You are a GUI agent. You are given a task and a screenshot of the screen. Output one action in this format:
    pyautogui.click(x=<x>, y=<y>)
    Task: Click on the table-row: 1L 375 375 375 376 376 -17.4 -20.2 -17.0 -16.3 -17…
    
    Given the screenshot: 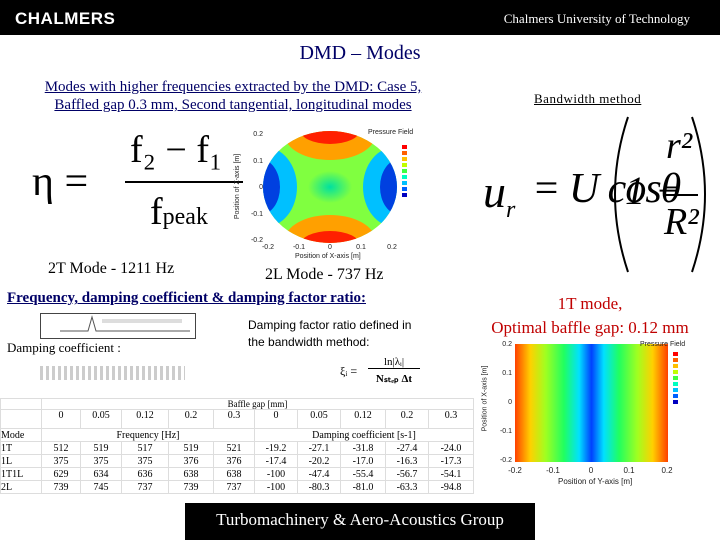 What is the action you would take?
    pyautogui.click(x=237, y=461)
    